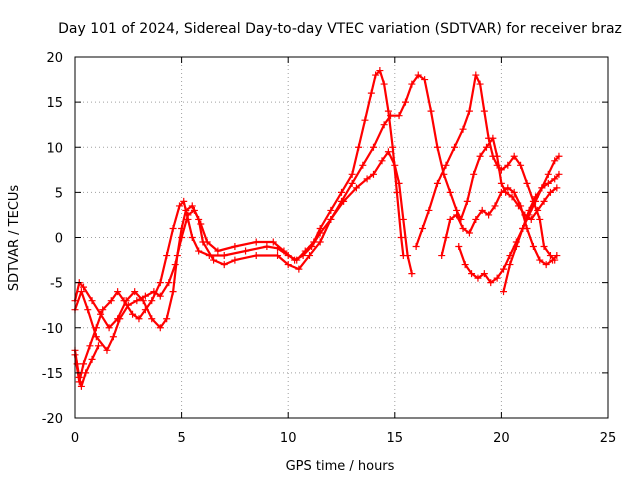  I want to click on series-track-h, so click(531, 233).